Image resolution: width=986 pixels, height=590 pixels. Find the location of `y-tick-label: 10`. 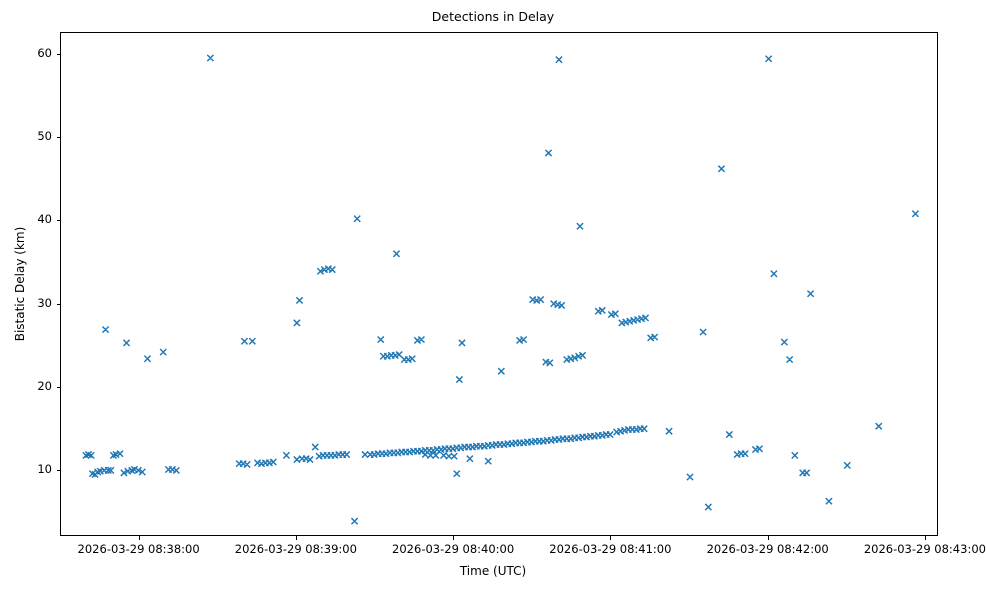

y-tick-label: 10 is located at coordinates (44, 469).